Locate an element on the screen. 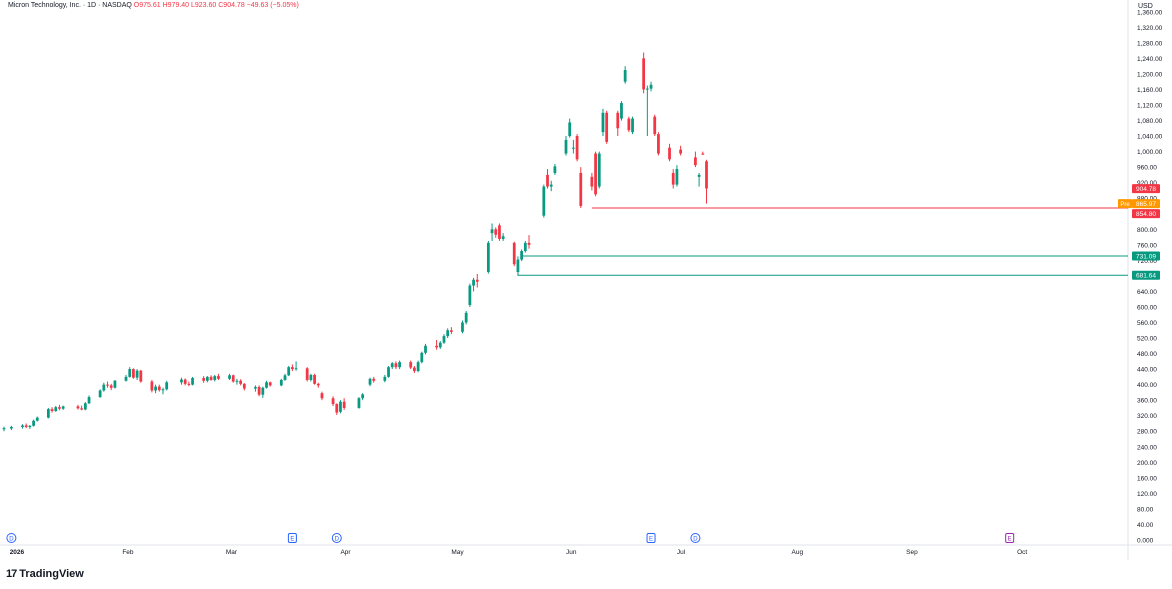 The image size is (1172, 589). currency-label: USD is located at coordinates (1145, 6).